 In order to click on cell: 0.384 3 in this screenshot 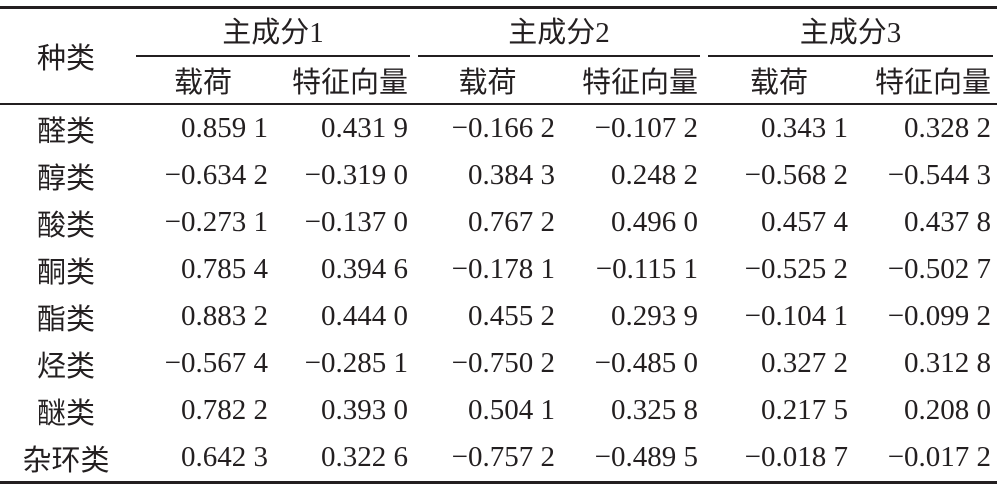, I will do `click(512, 175)`.